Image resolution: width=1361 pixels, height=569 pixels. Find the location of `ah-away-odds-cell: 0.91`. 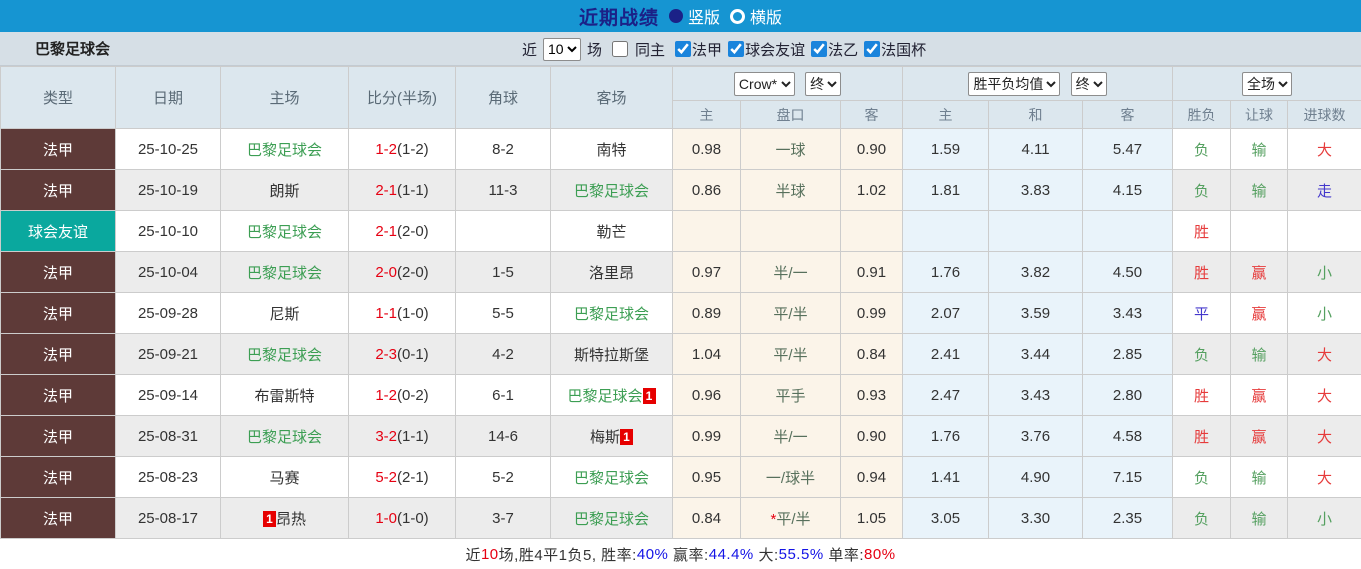

ah-away-odds-cell: 0.91 is located at coordinates (872, 272).